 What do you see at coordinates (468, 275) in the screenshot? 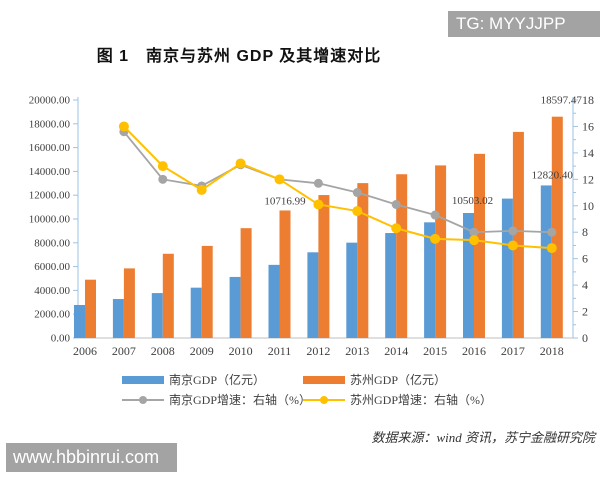
I see `bar-nanjing-2016` at bounding box center [468, 275].